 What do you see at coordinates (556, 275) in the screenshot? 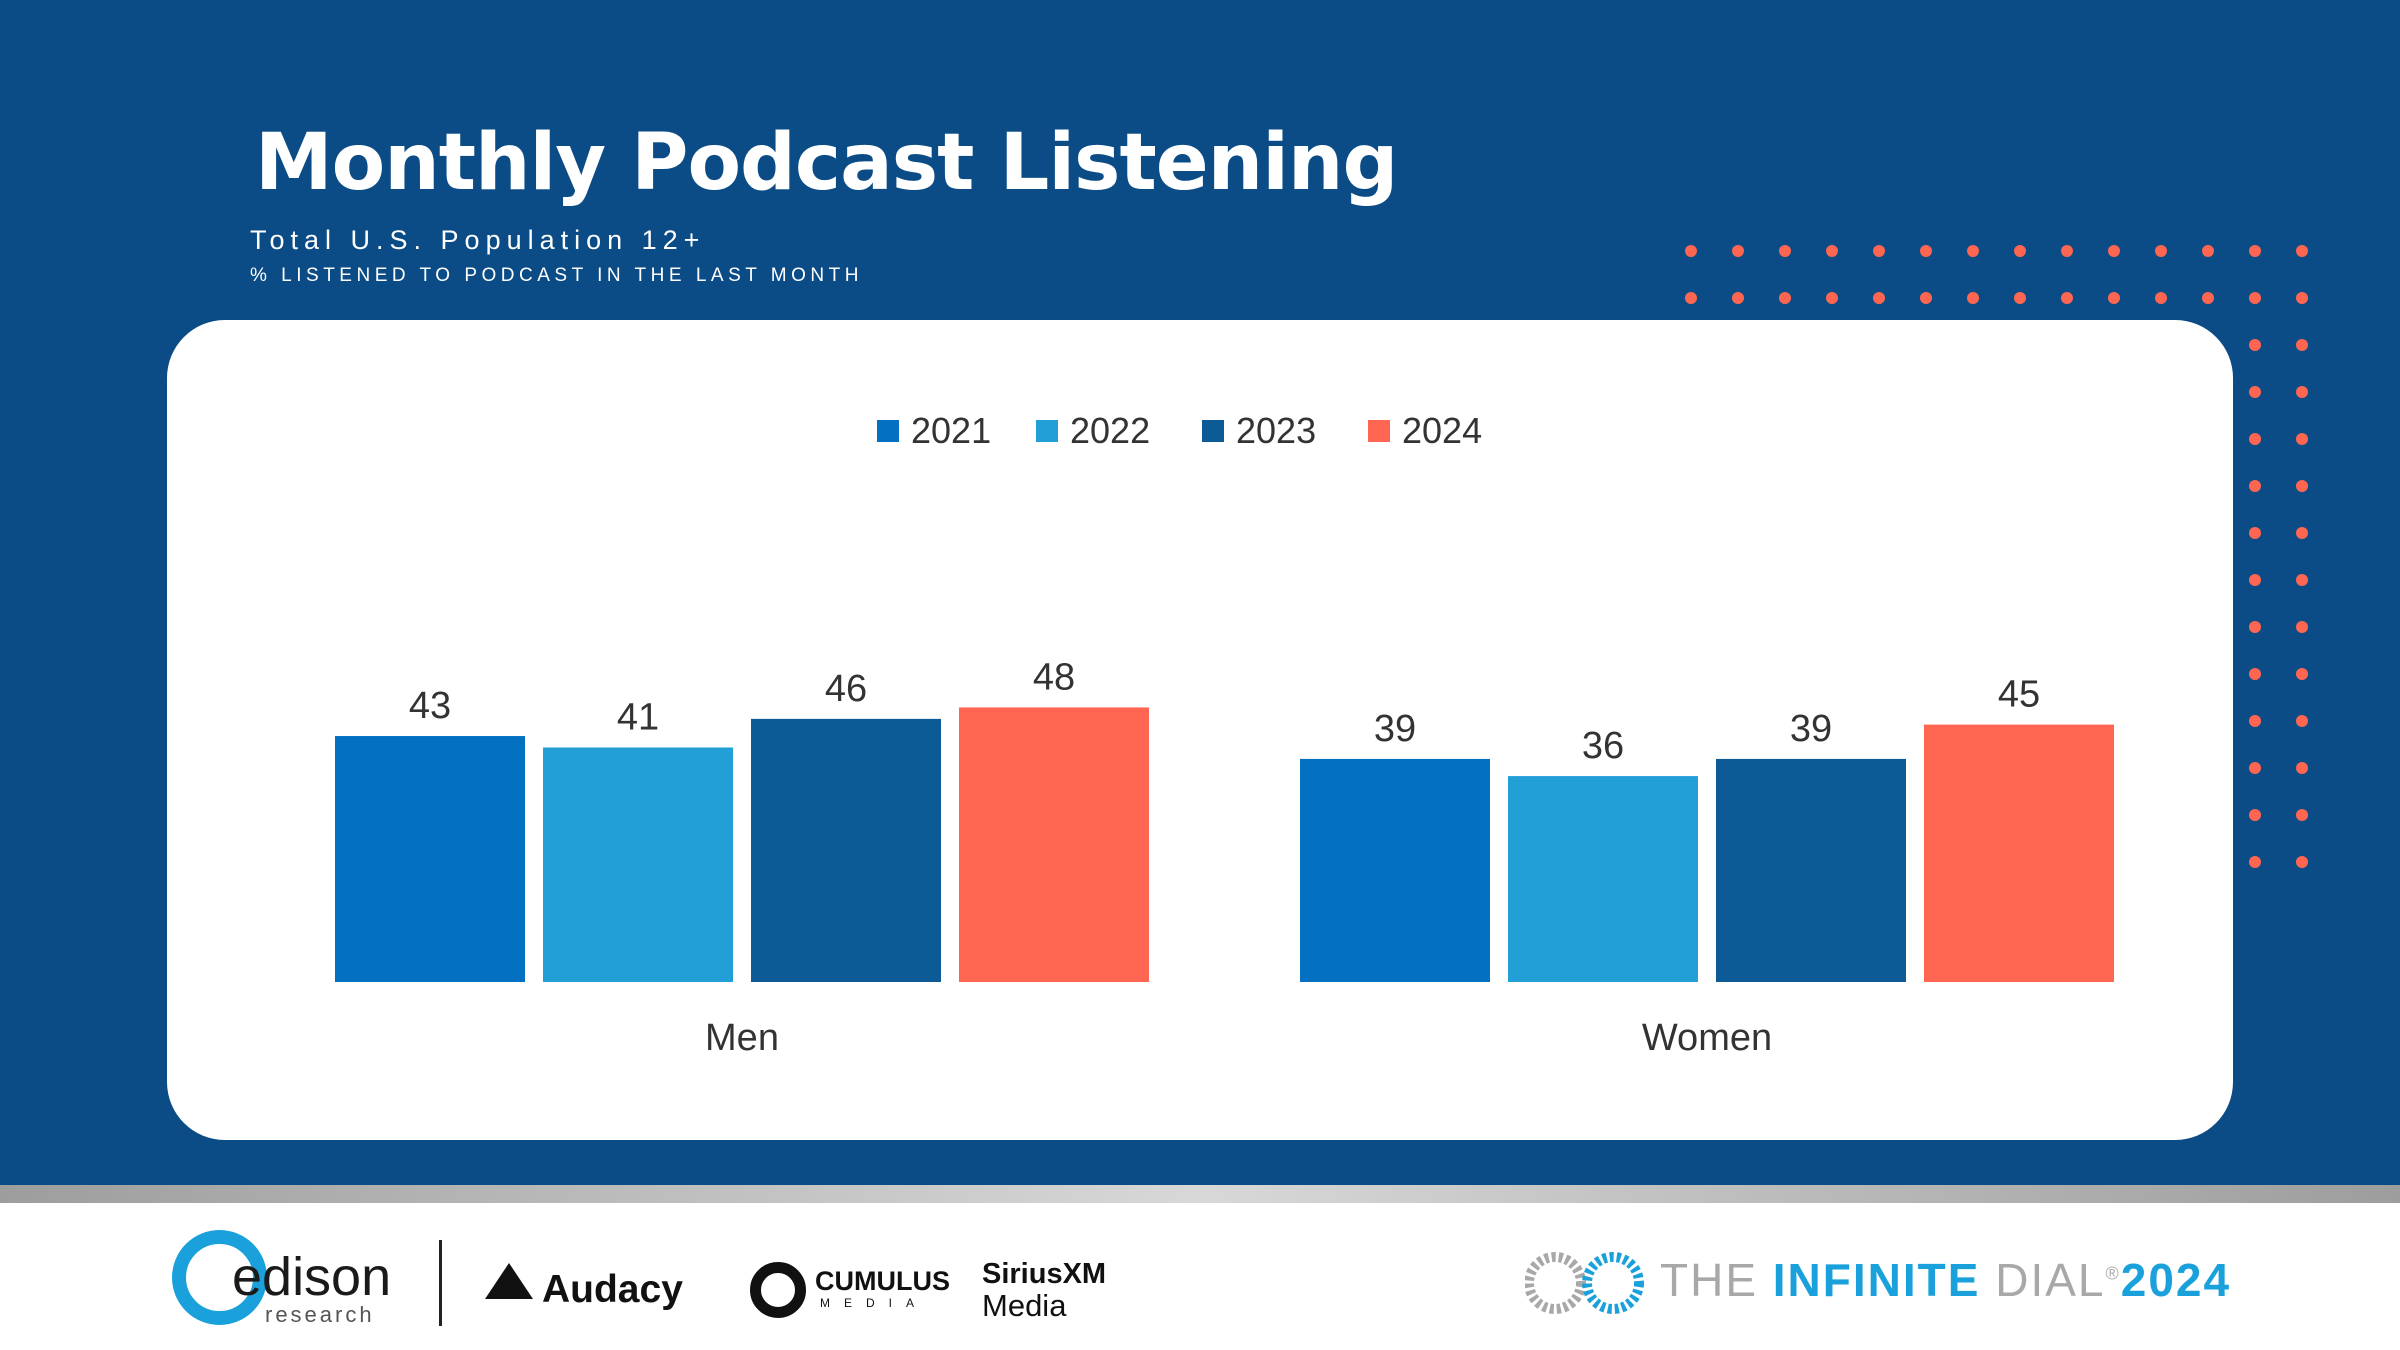
I see `page-note: % LISTENED TO PODCAST IN THE LAST MONTH` at bounding box center [556, 275].